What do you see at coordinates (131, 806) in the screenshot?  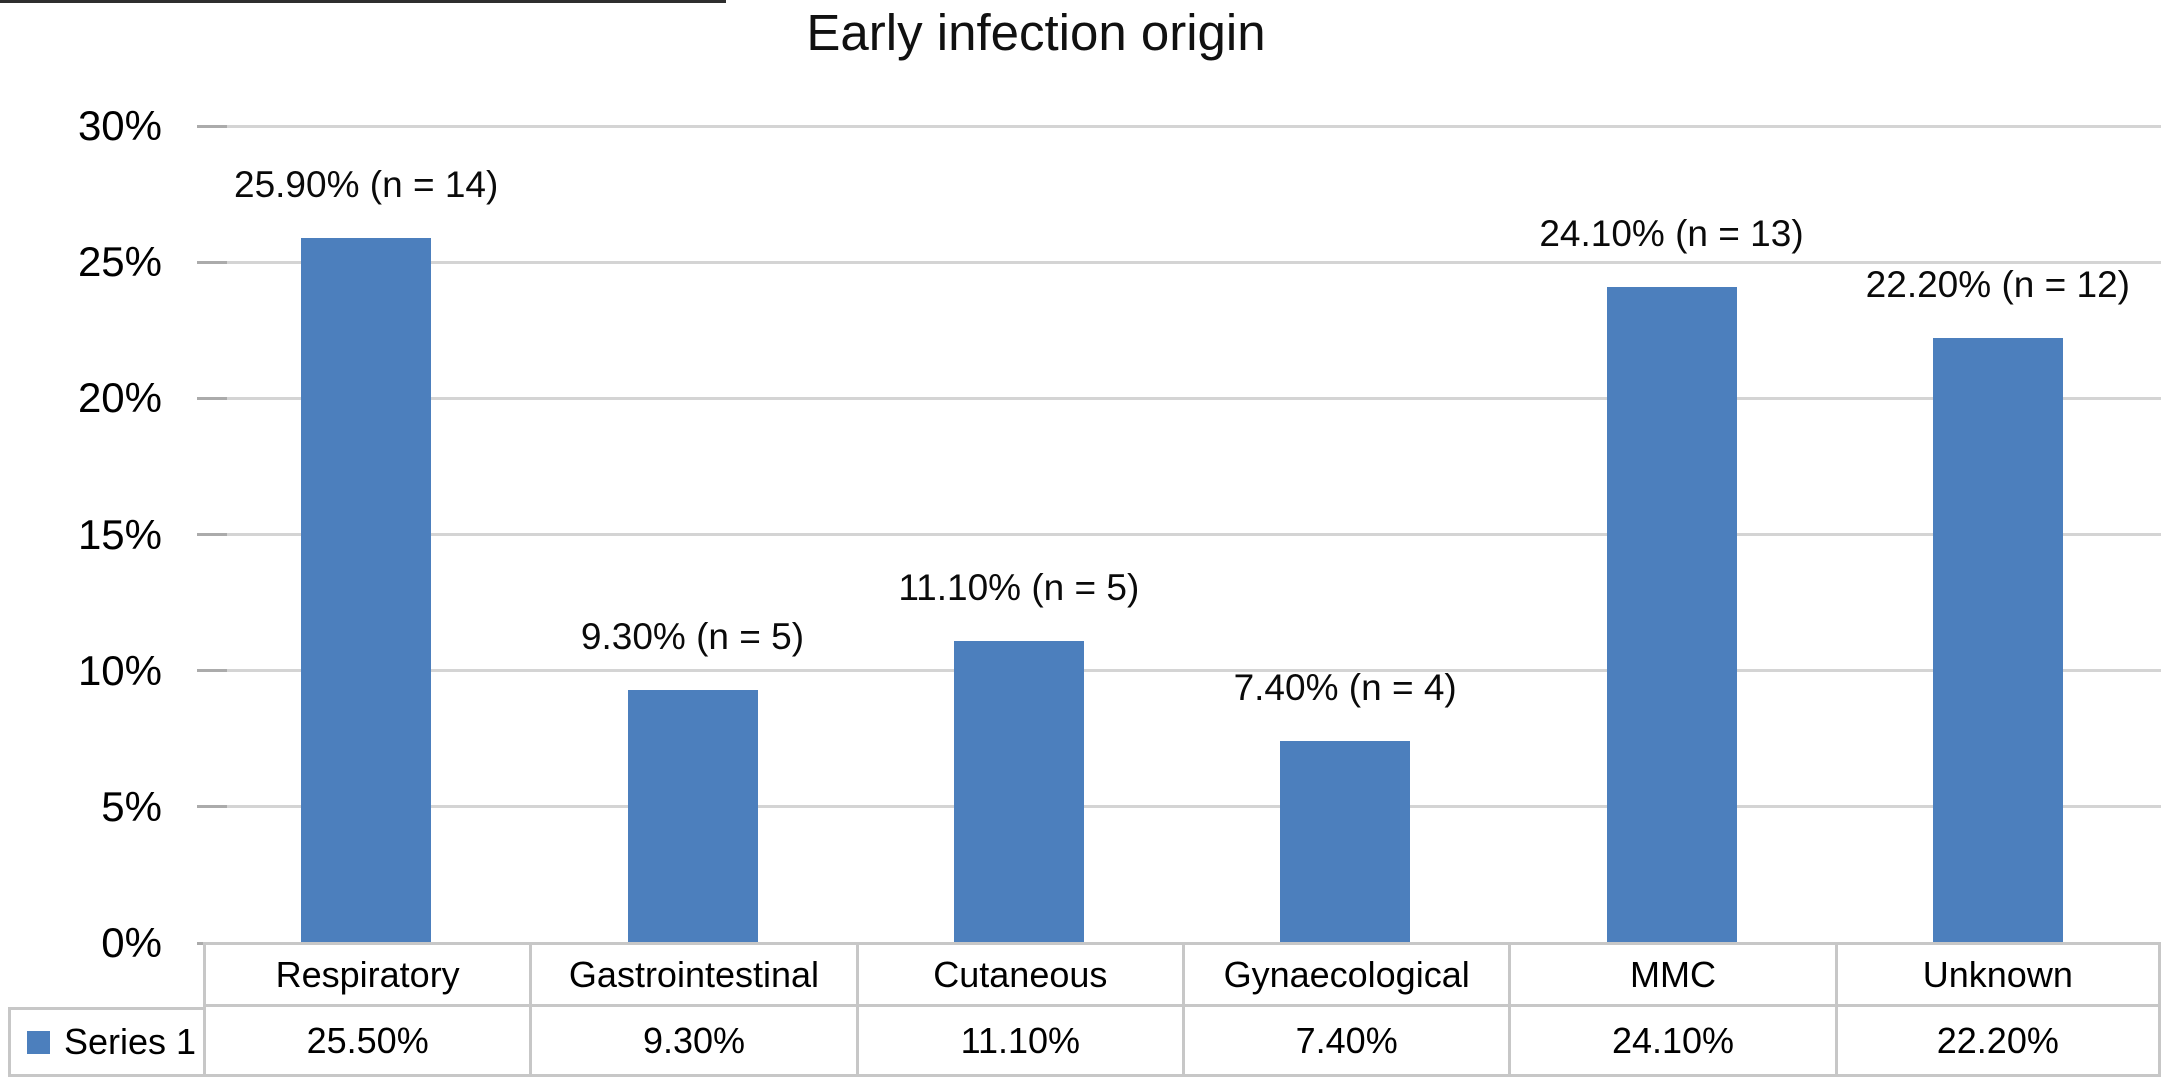 I see `y-axis-label: 5%` at bounding box center [131, 806].